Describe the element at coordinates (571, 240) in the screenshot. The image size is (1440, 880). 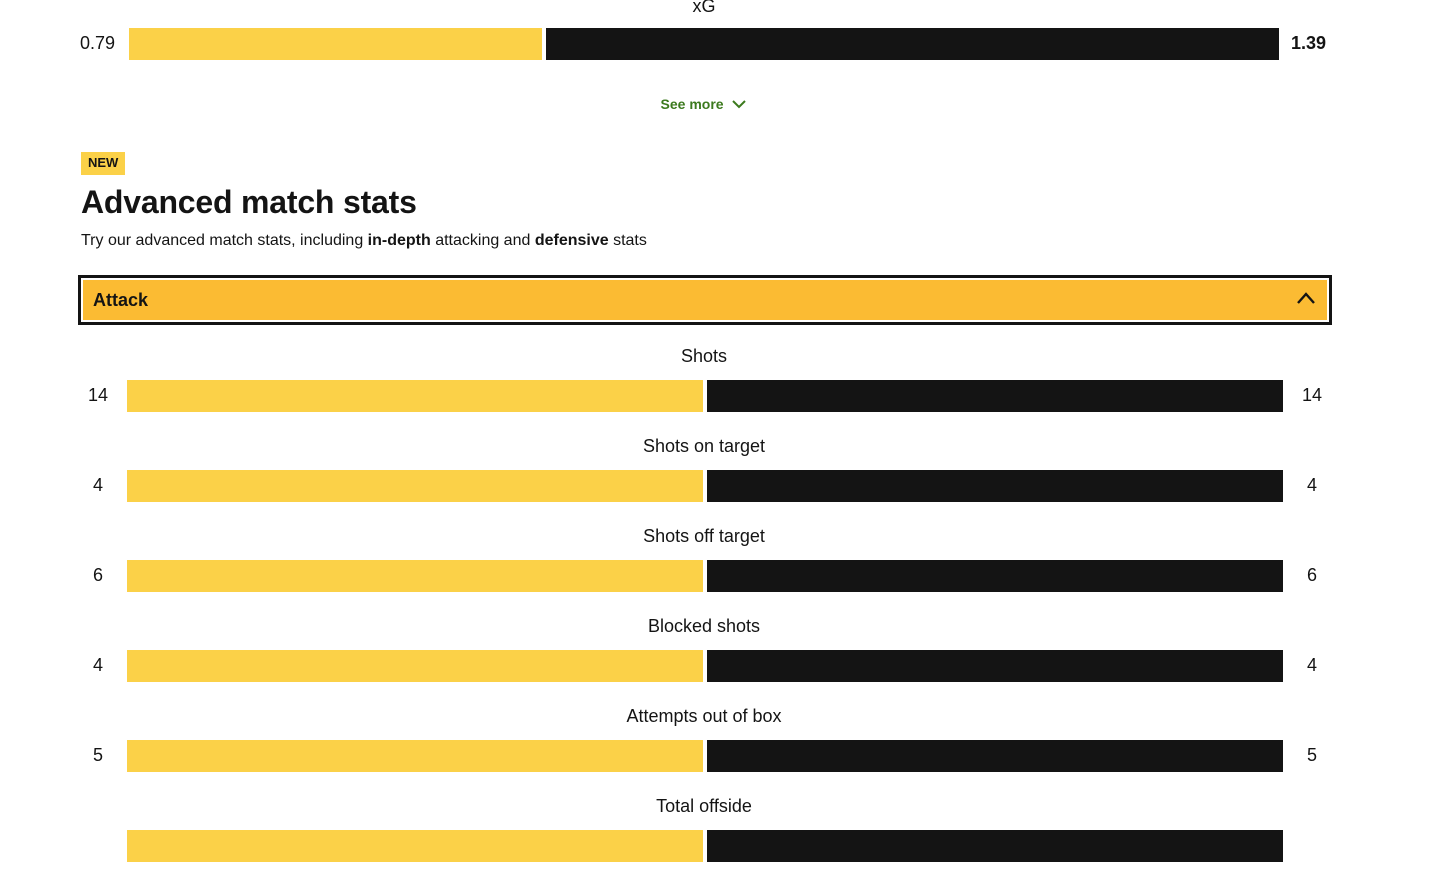
I see `desc-bold-2: defensive` at that location.